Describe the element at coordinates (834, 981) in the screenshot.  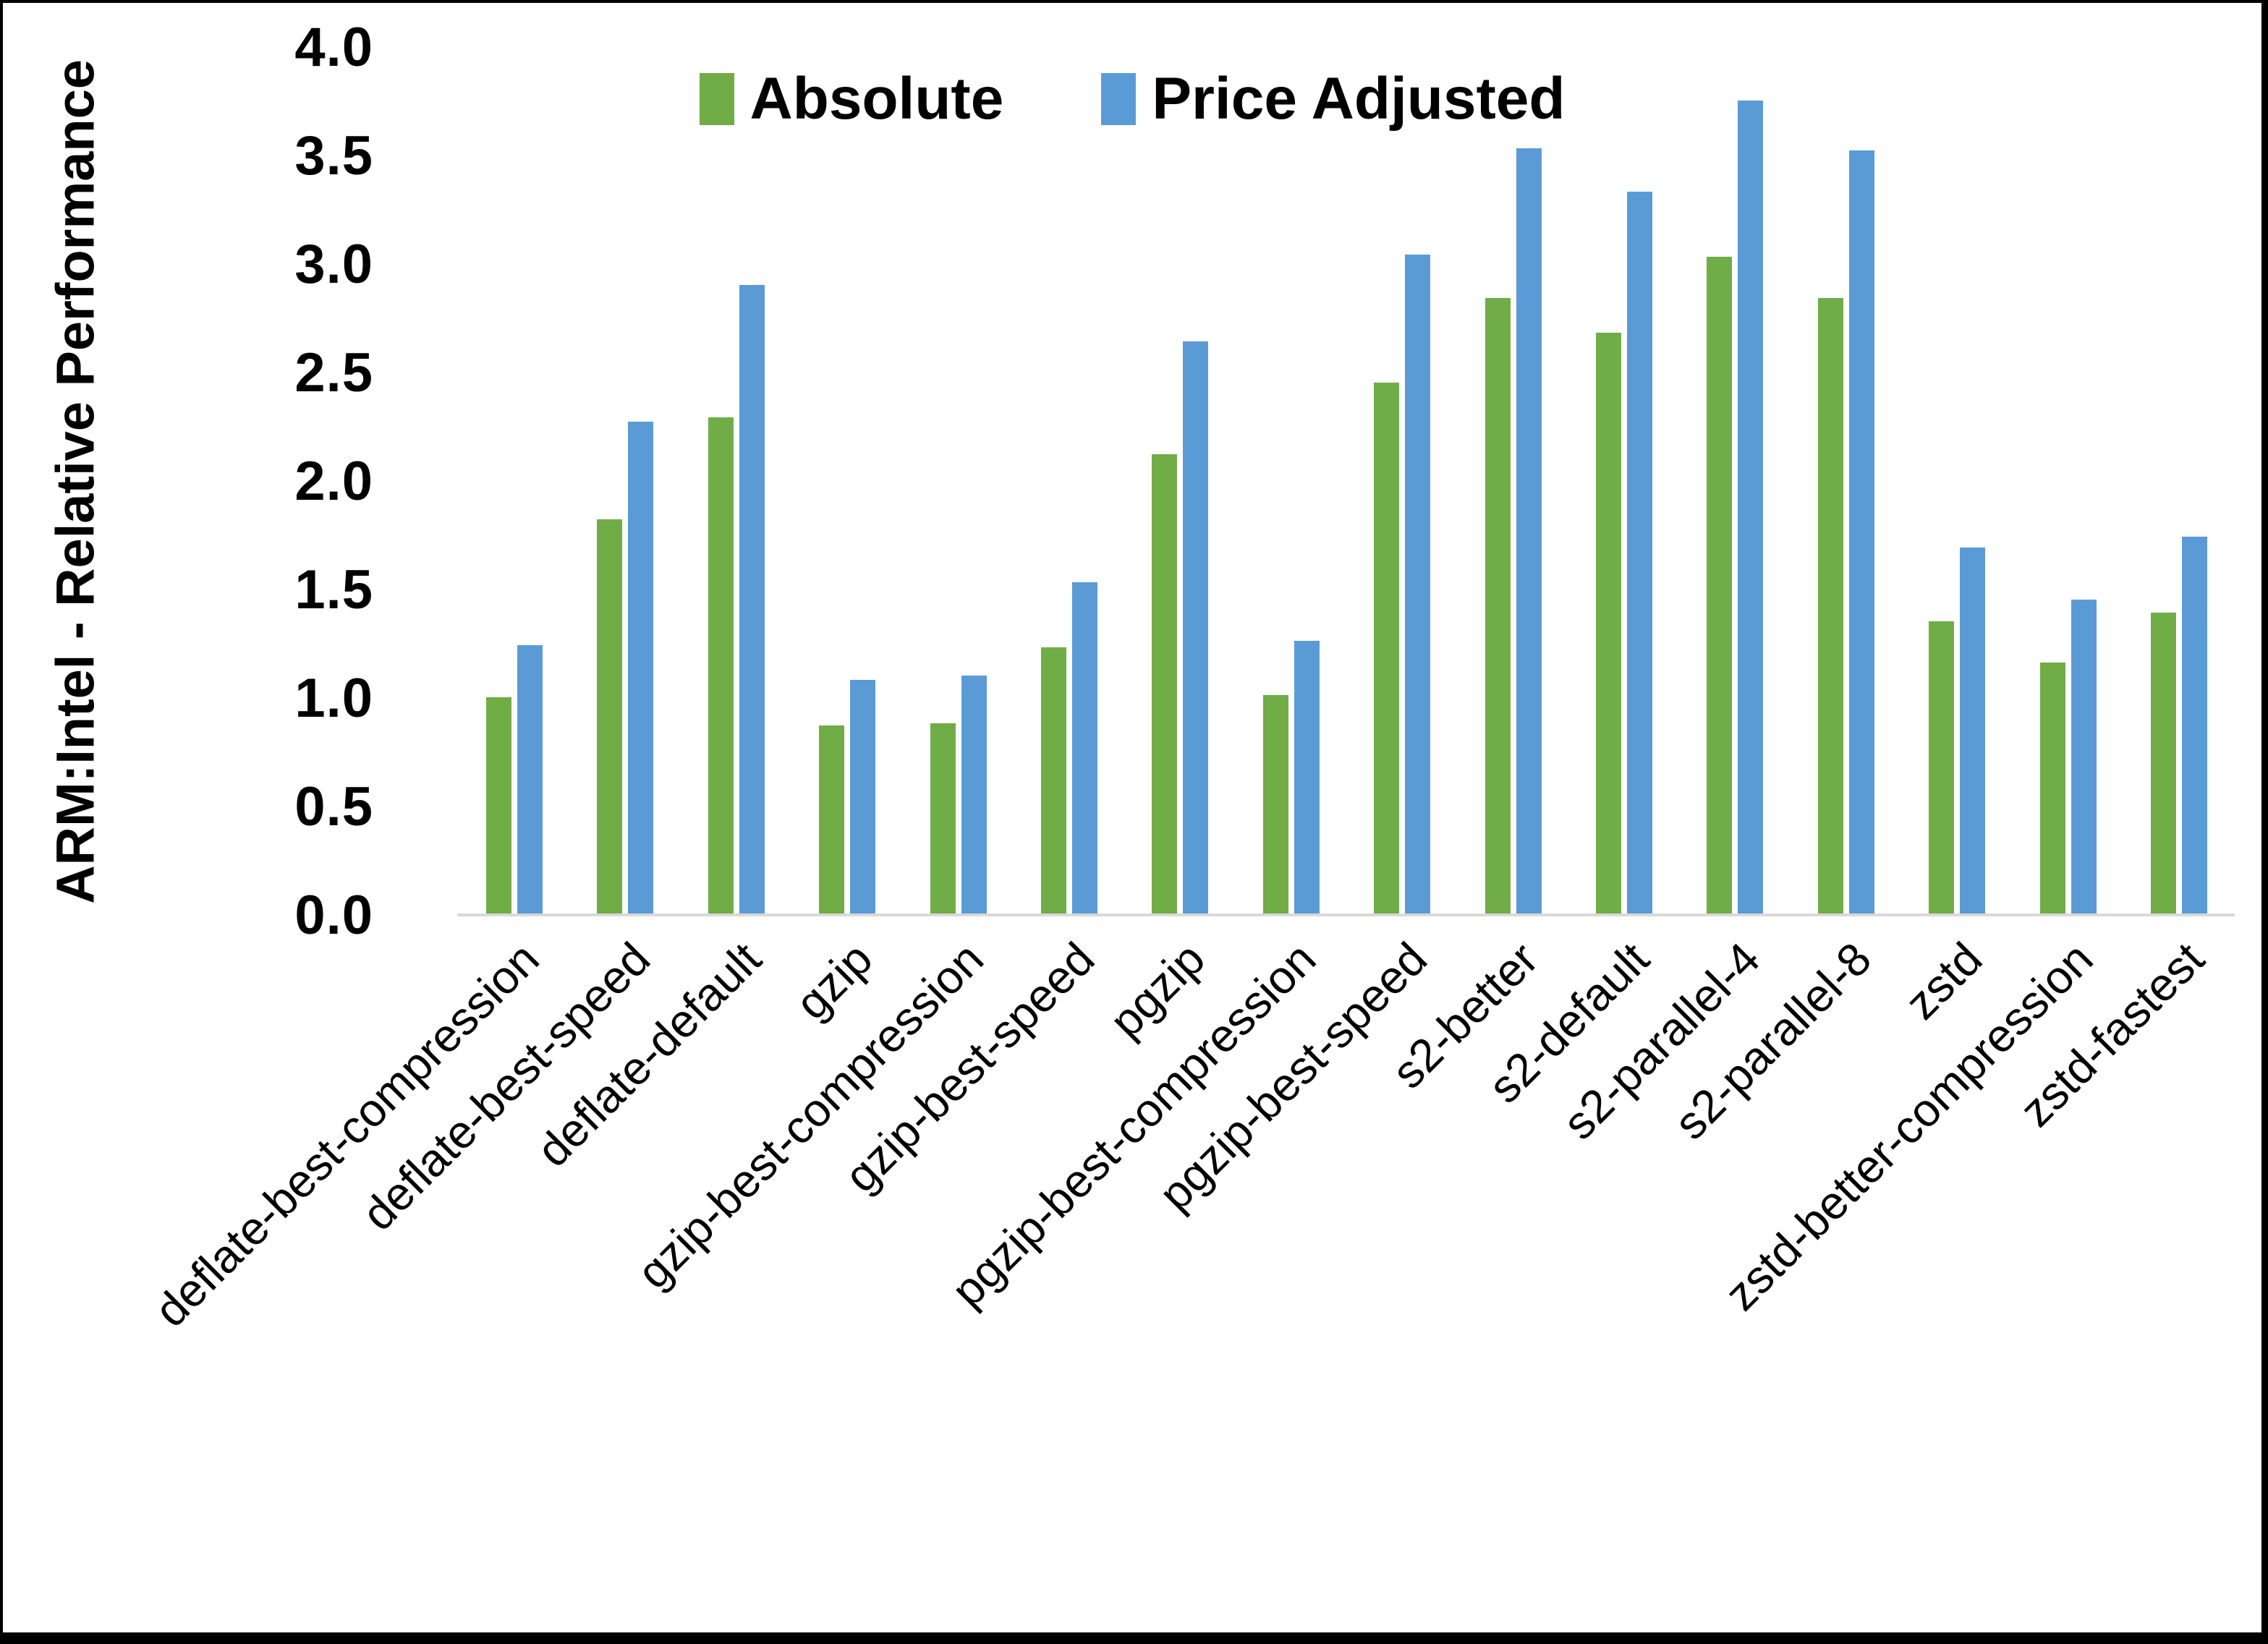
I see `category-label-gzip: gzip` at that location.